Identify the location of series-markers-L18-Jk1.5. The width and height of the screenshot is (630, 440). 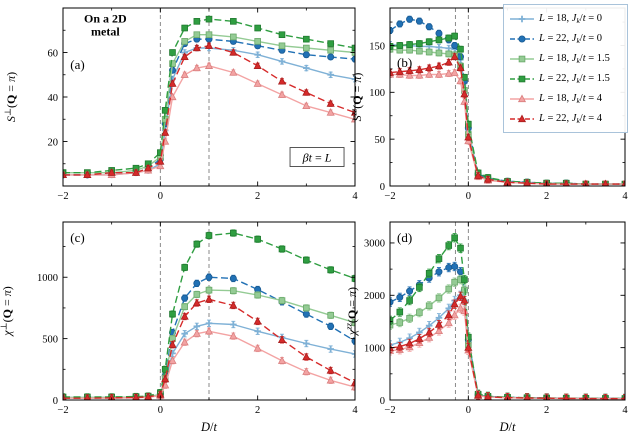
(507, 337).